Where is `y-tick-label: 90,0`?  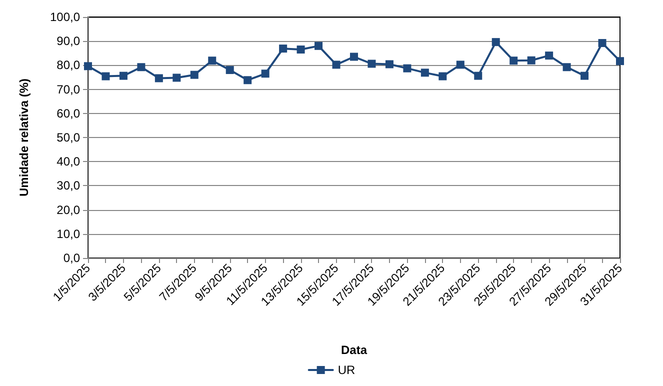 y-tick-label: 90,0 is located at coordinates (68, 41).